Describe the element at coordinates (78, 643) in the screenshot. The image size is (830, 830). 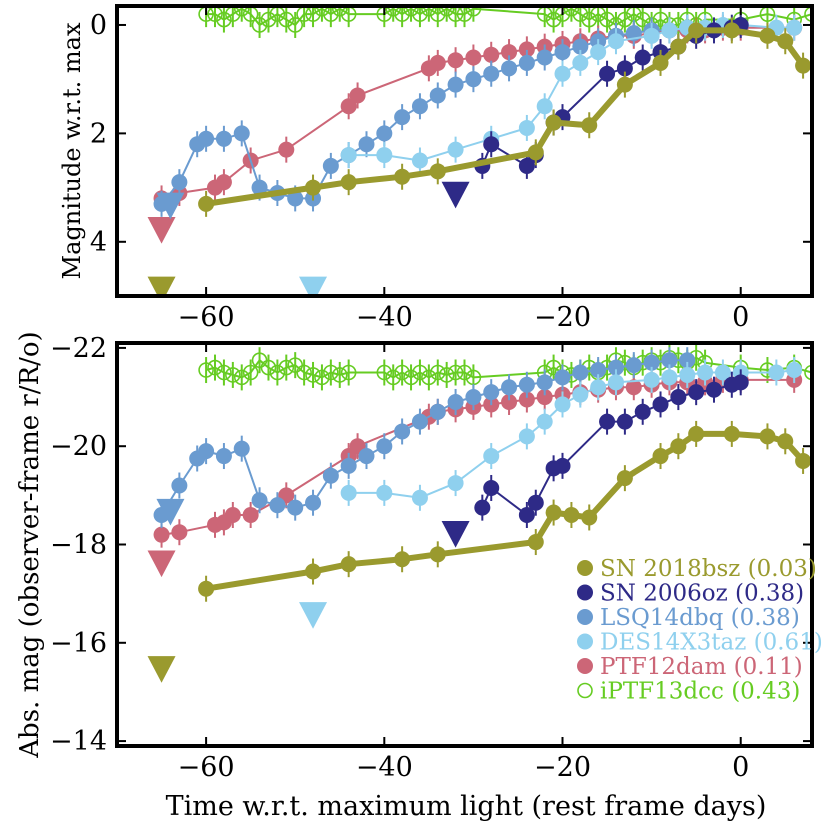
I see `bottom-y-tick-label: −16` at that location.